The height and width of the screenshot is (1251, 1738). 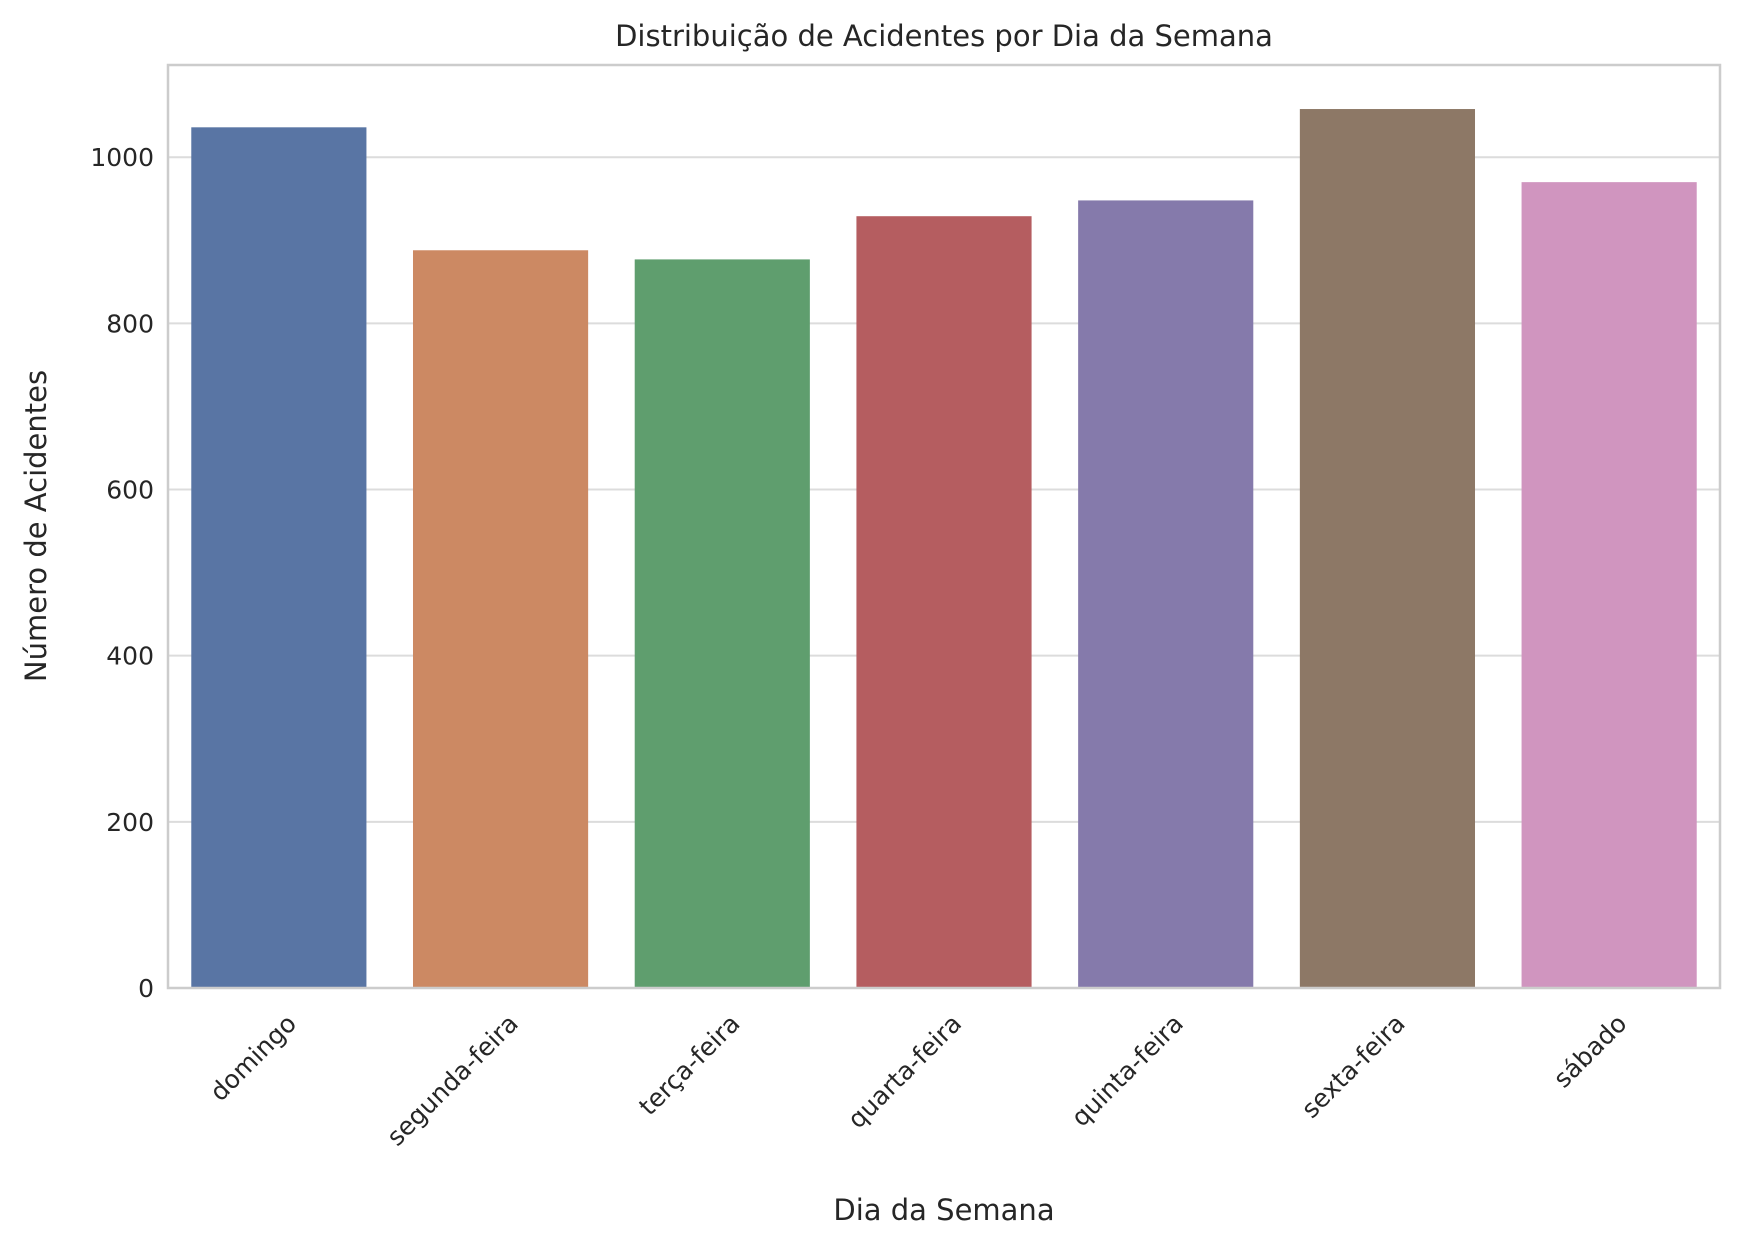 I want to click on bar-quinta-feira, so click(x=1166, y=594).